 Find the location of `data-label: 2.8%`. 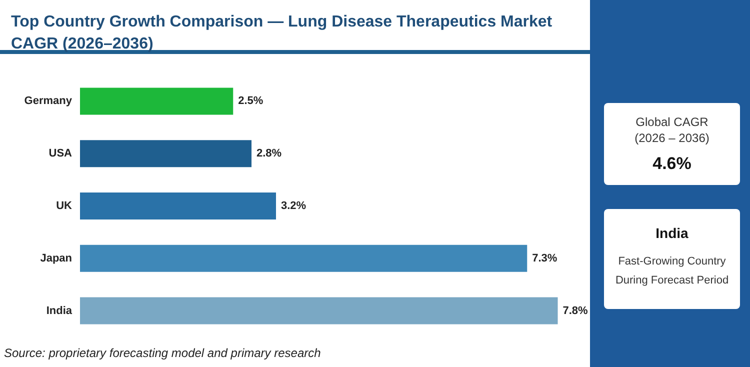

data-label: 2.8% is located at coordinates (269, 154).